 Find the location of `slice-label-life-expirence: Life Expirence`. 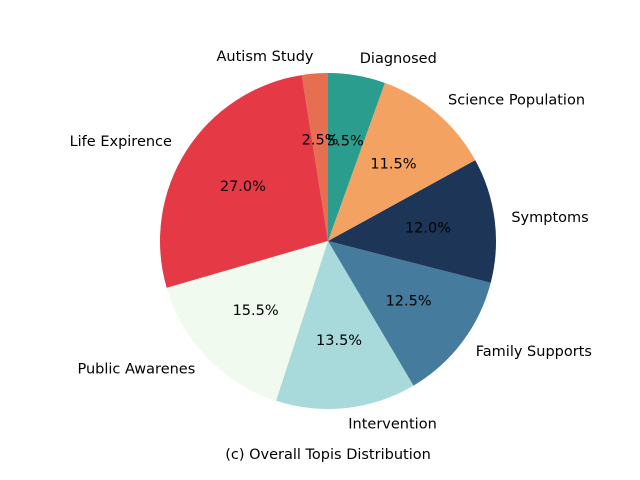

slice-label-life-expirence: Life Expirence is located at coordinates (121, 142).